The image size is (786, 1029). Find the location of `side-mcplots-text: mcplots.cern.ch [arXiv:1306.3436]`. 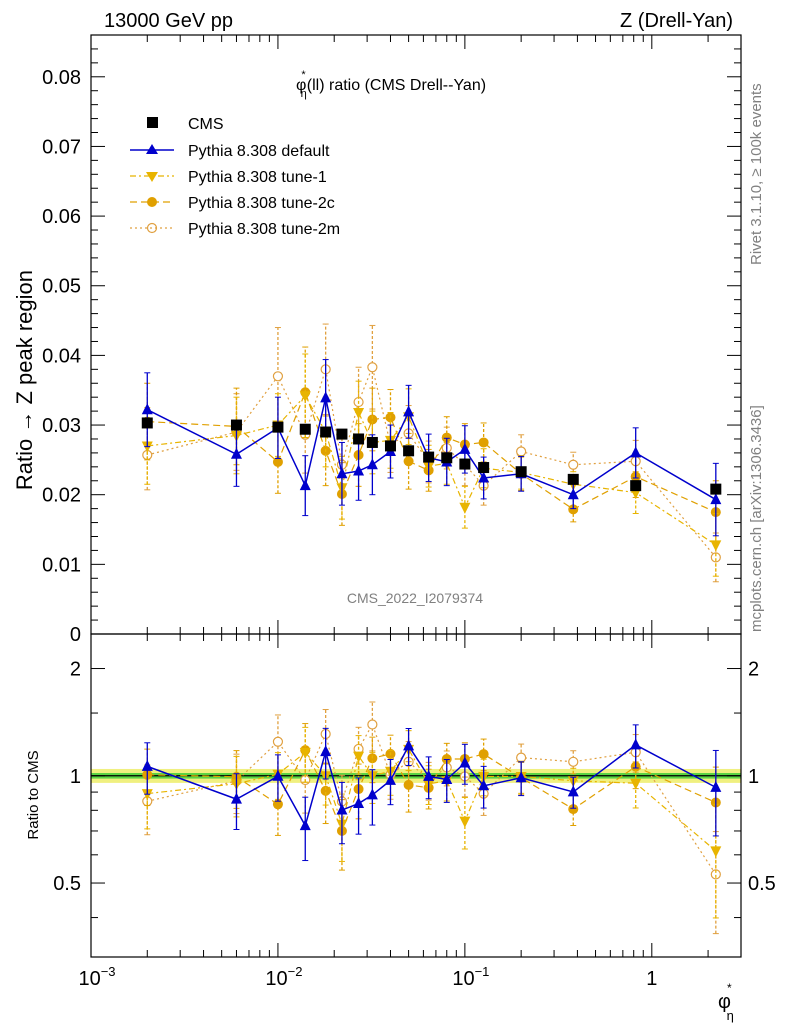

side-mcplots-text: mcplots.cern.ch [arXiv:1306.3436] is located at coordinates (756, 518).